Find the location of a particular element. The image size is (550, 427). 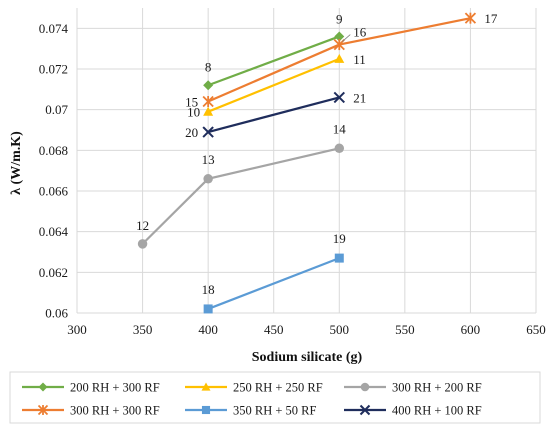

legend-item: 300 RH + 300 RF is located at coordinates (91, 411).